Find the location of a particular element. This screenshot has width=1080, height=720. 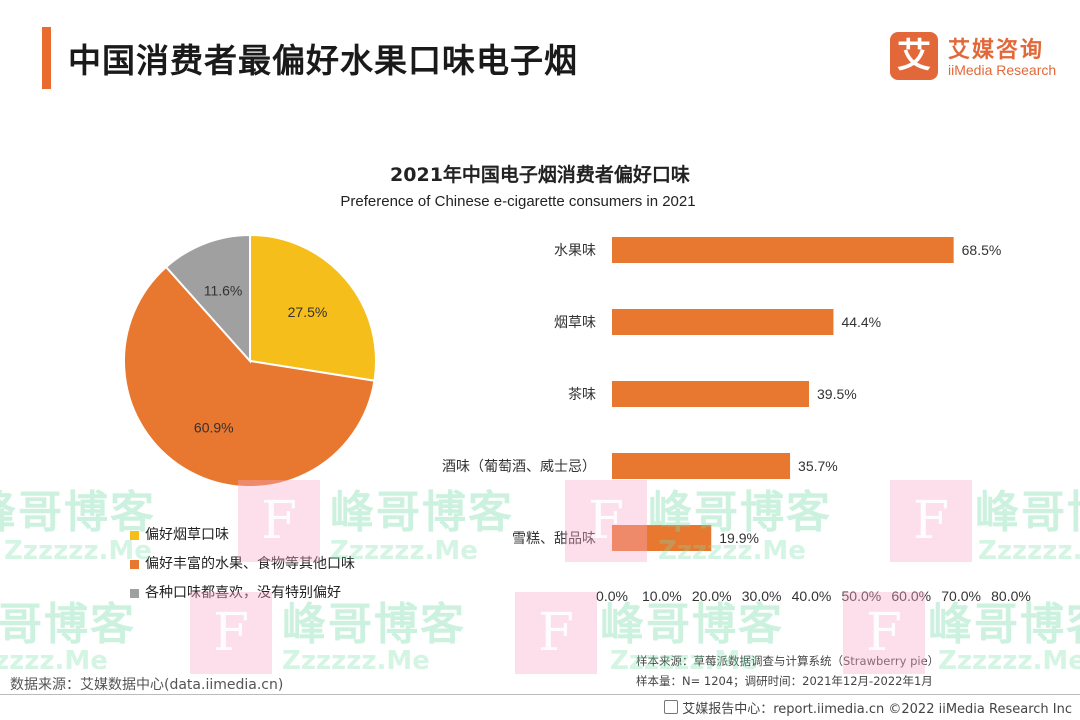

pie-data-label: 11.6% is located at coordinates (223, 290).